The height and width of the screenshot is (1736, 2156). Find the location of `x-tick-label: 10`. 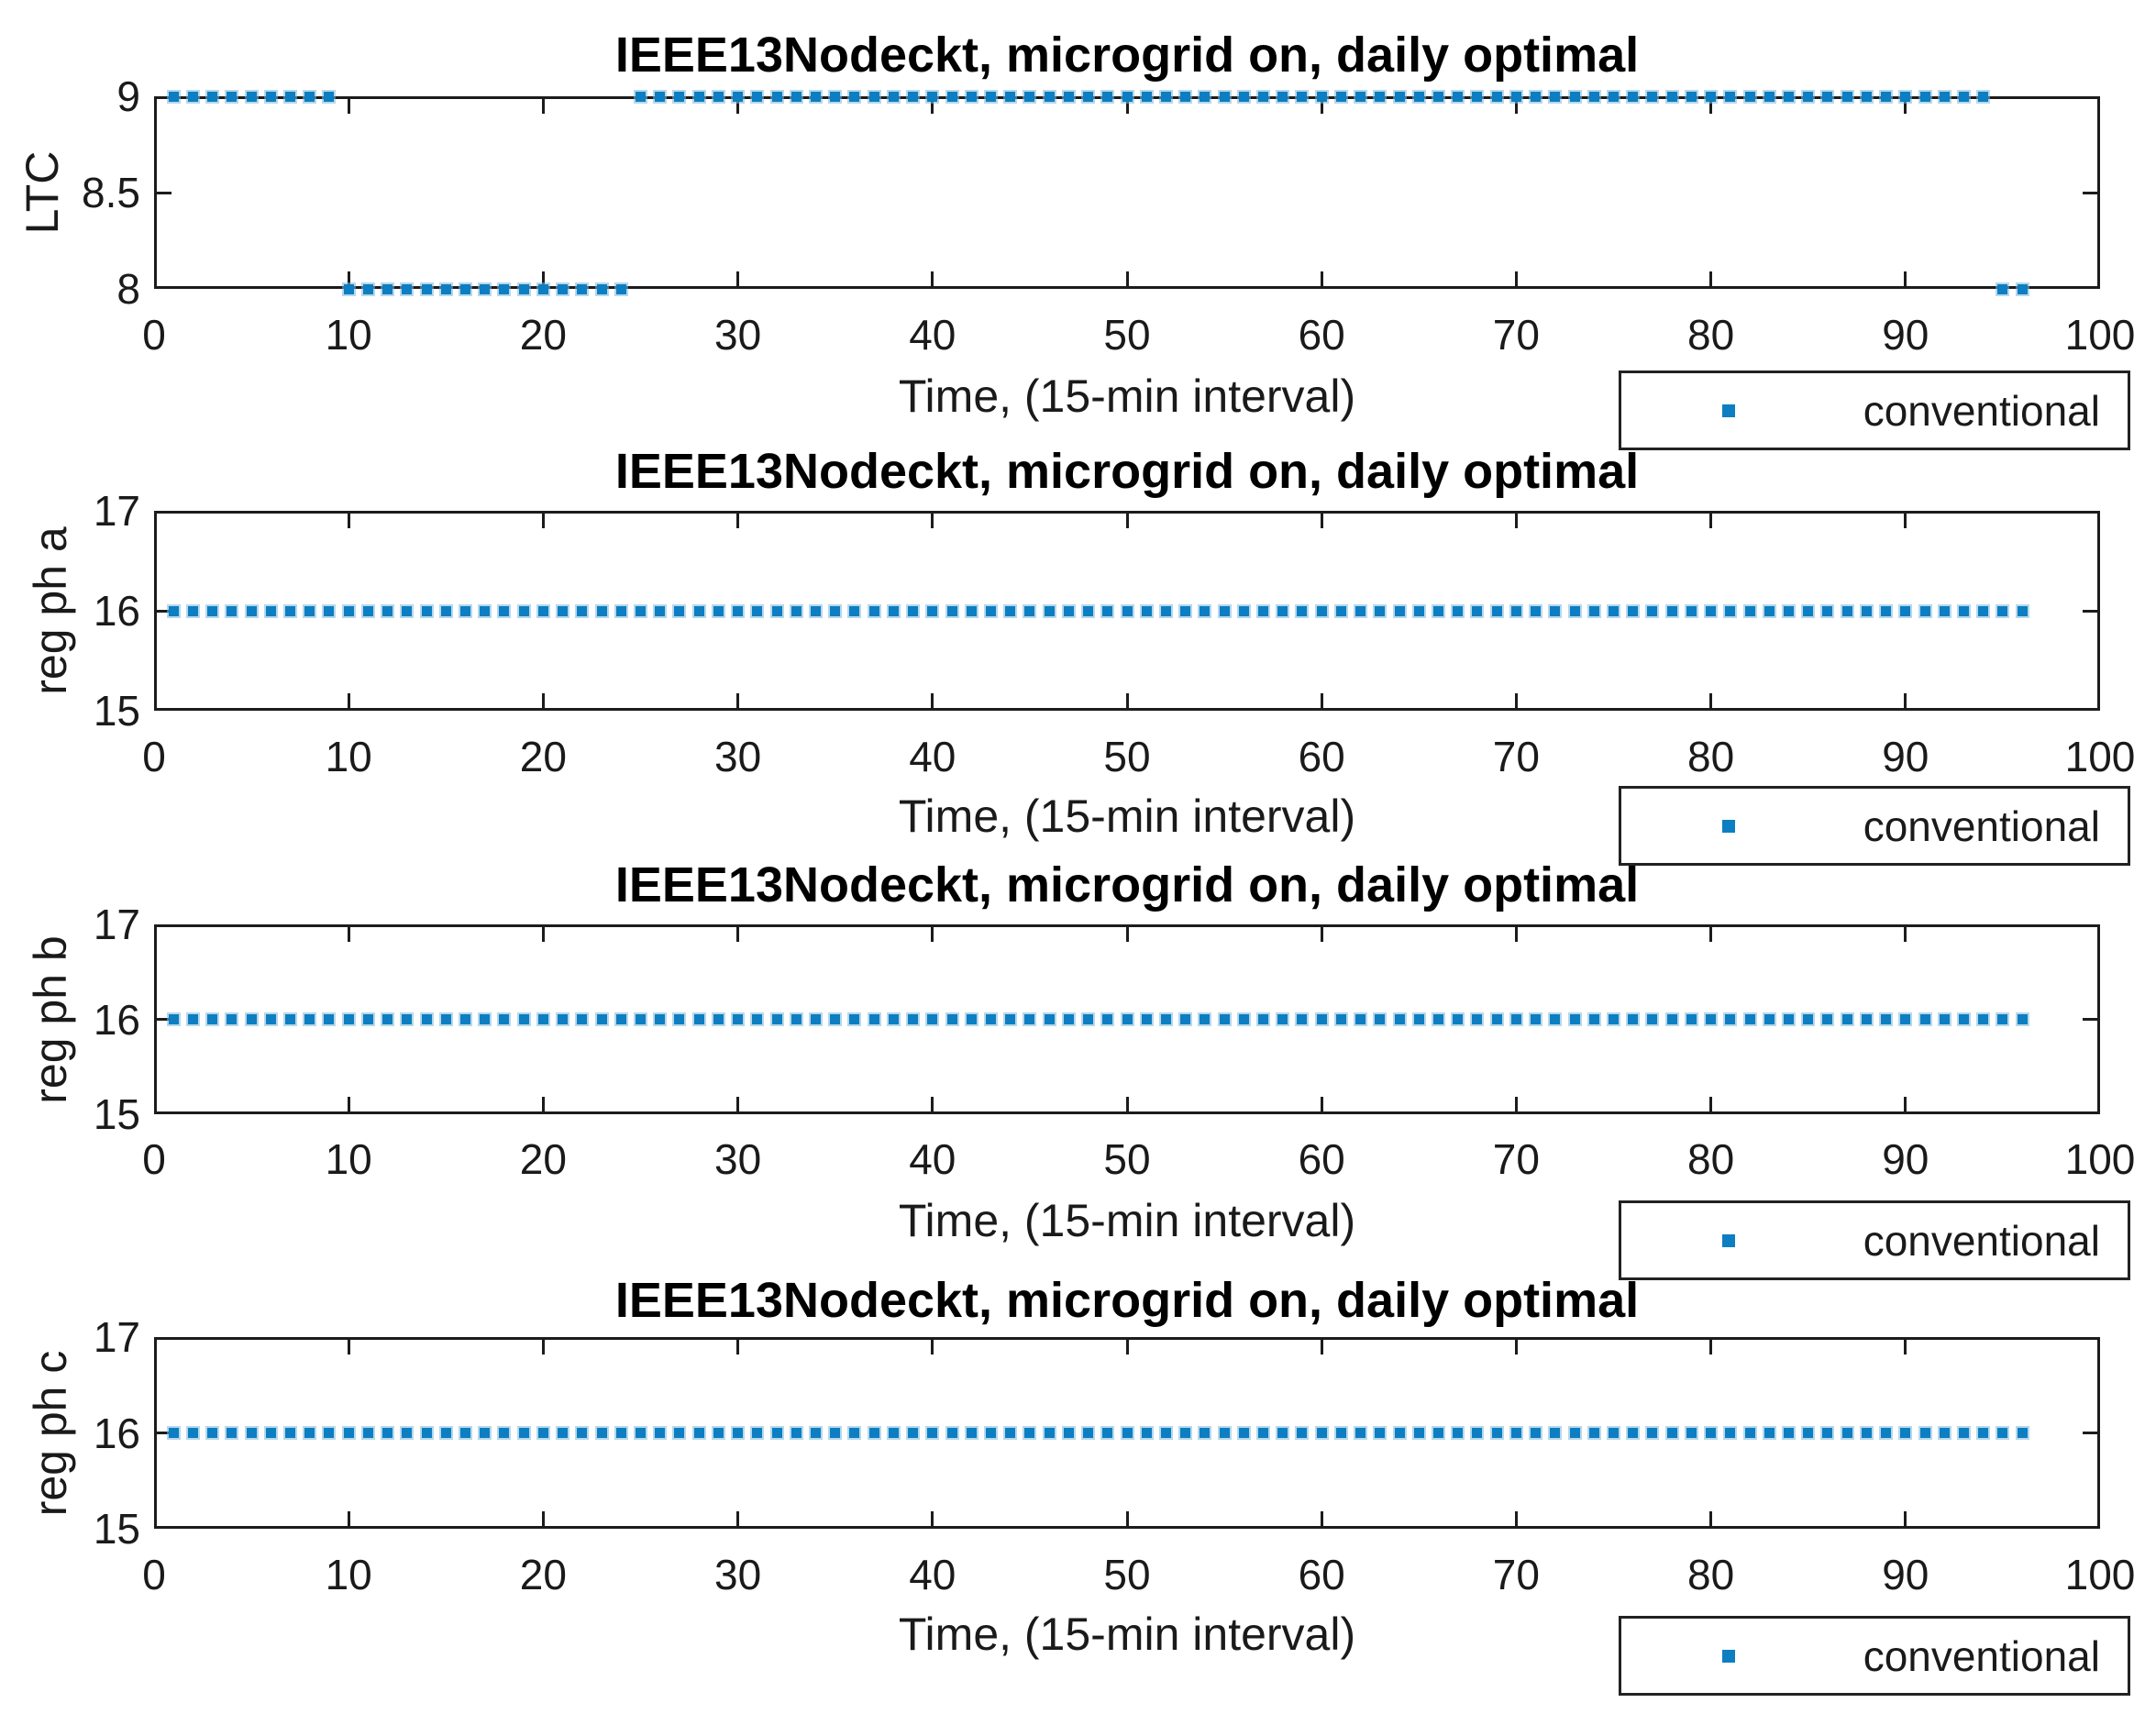

x-tick-label: 10 is located at coordinates (349, 1575).